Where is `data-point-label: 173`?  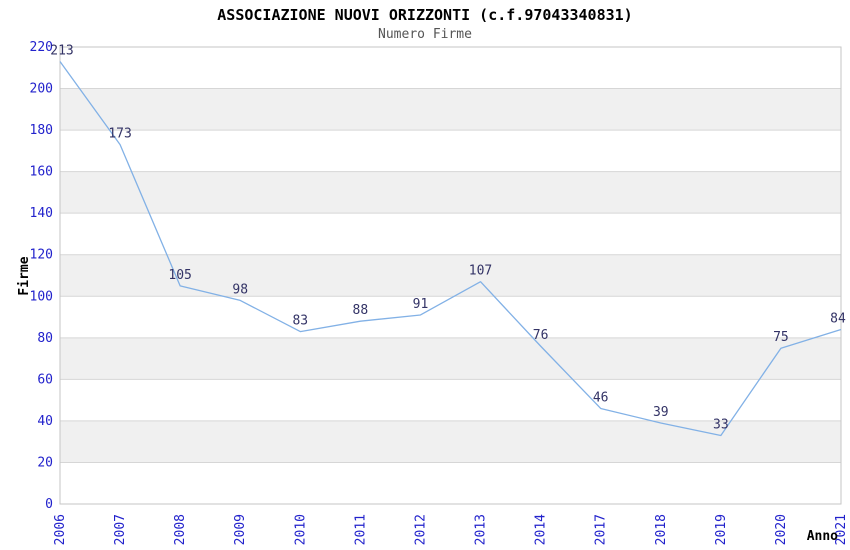
data-point-label: 173 is located at coordinates (119, 134).